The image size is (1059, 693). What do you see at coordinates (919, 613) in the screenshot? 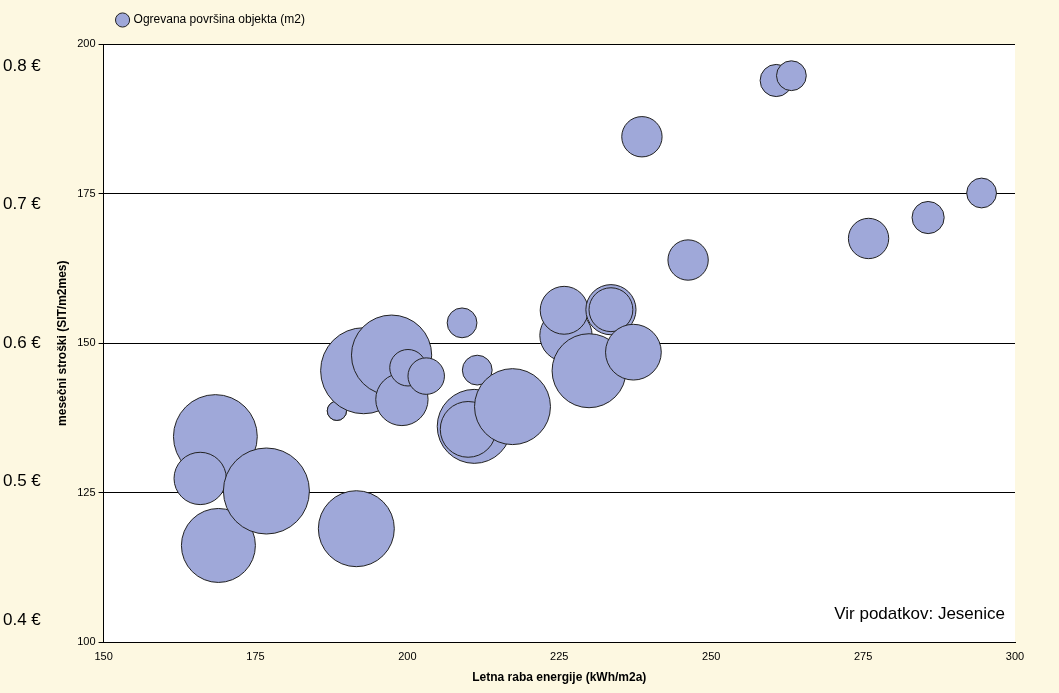
I see `annotation: Vir podatkov: Jesenice` at bounding box center [919, 613].